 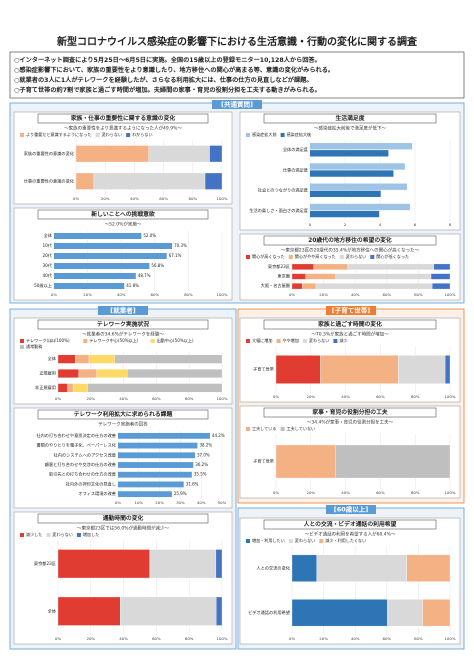 What do you see at coordinates (380, 224) in the screenshot?
I see `x-tick-label: 4` at bounding box center [380, 224].